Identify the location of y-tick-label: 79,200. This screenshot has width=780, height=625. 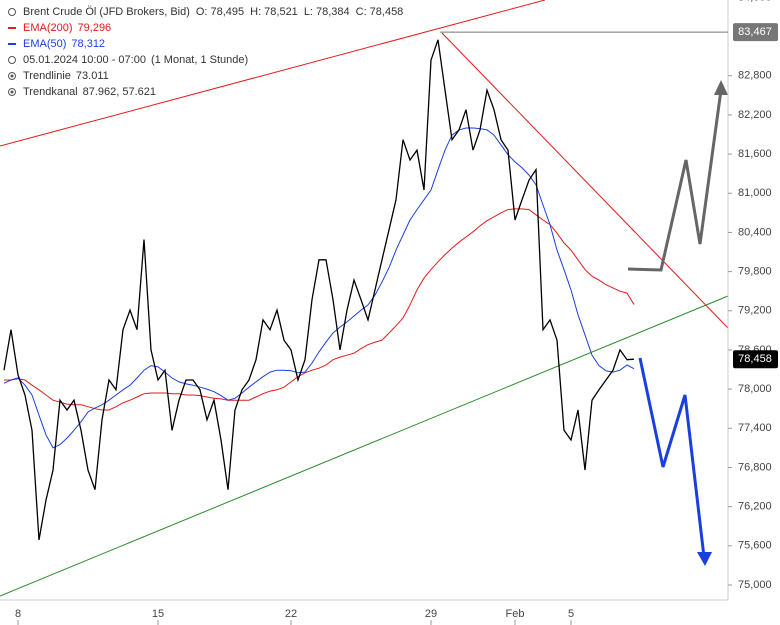
(755, 311).